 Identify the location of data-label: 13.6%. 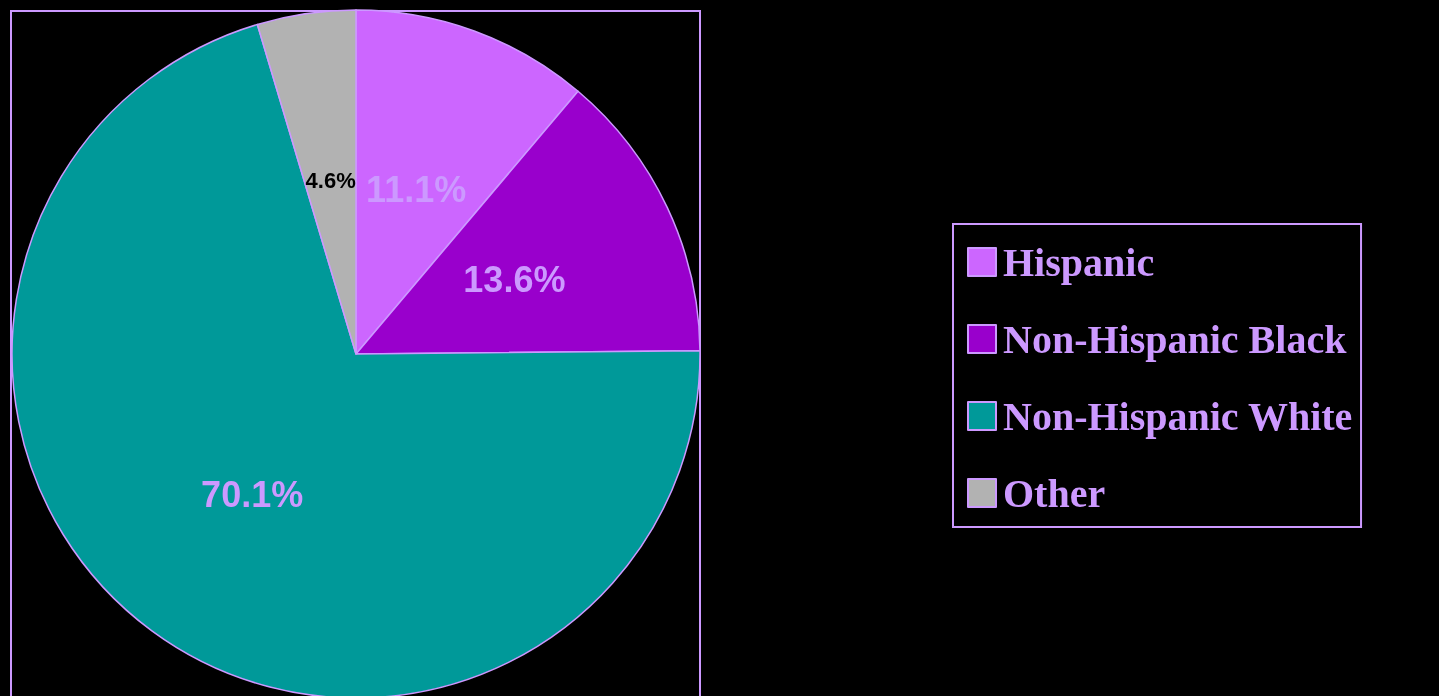
(514, 280).